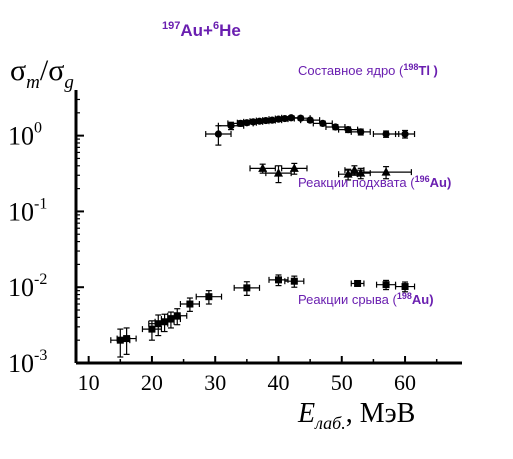 The width and height of the screenshot is (513, 459). What do you see at coordinates (196, 30) in the screenshot?
I see `title-nucleus-1: Au+` at bounding box center [196, 30].